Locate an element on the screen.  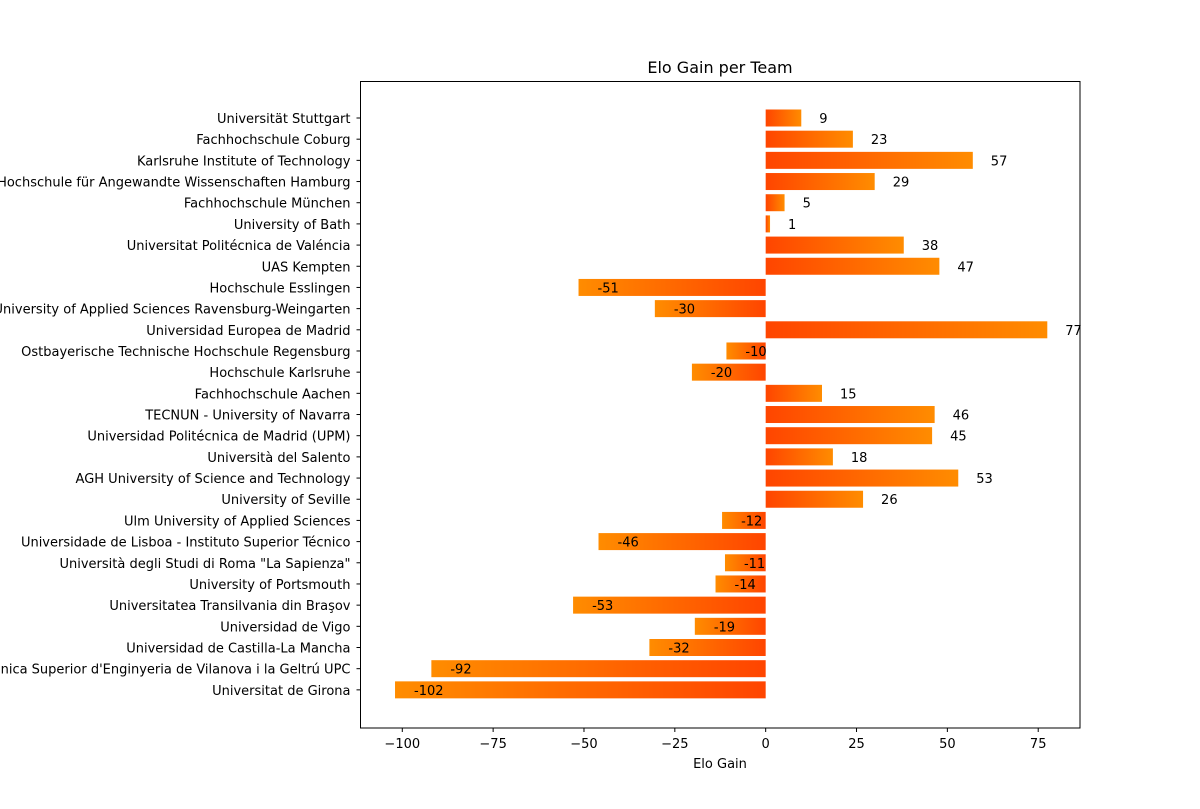
y-tick-label: Università del Salento is located at coordinates (278, 458).